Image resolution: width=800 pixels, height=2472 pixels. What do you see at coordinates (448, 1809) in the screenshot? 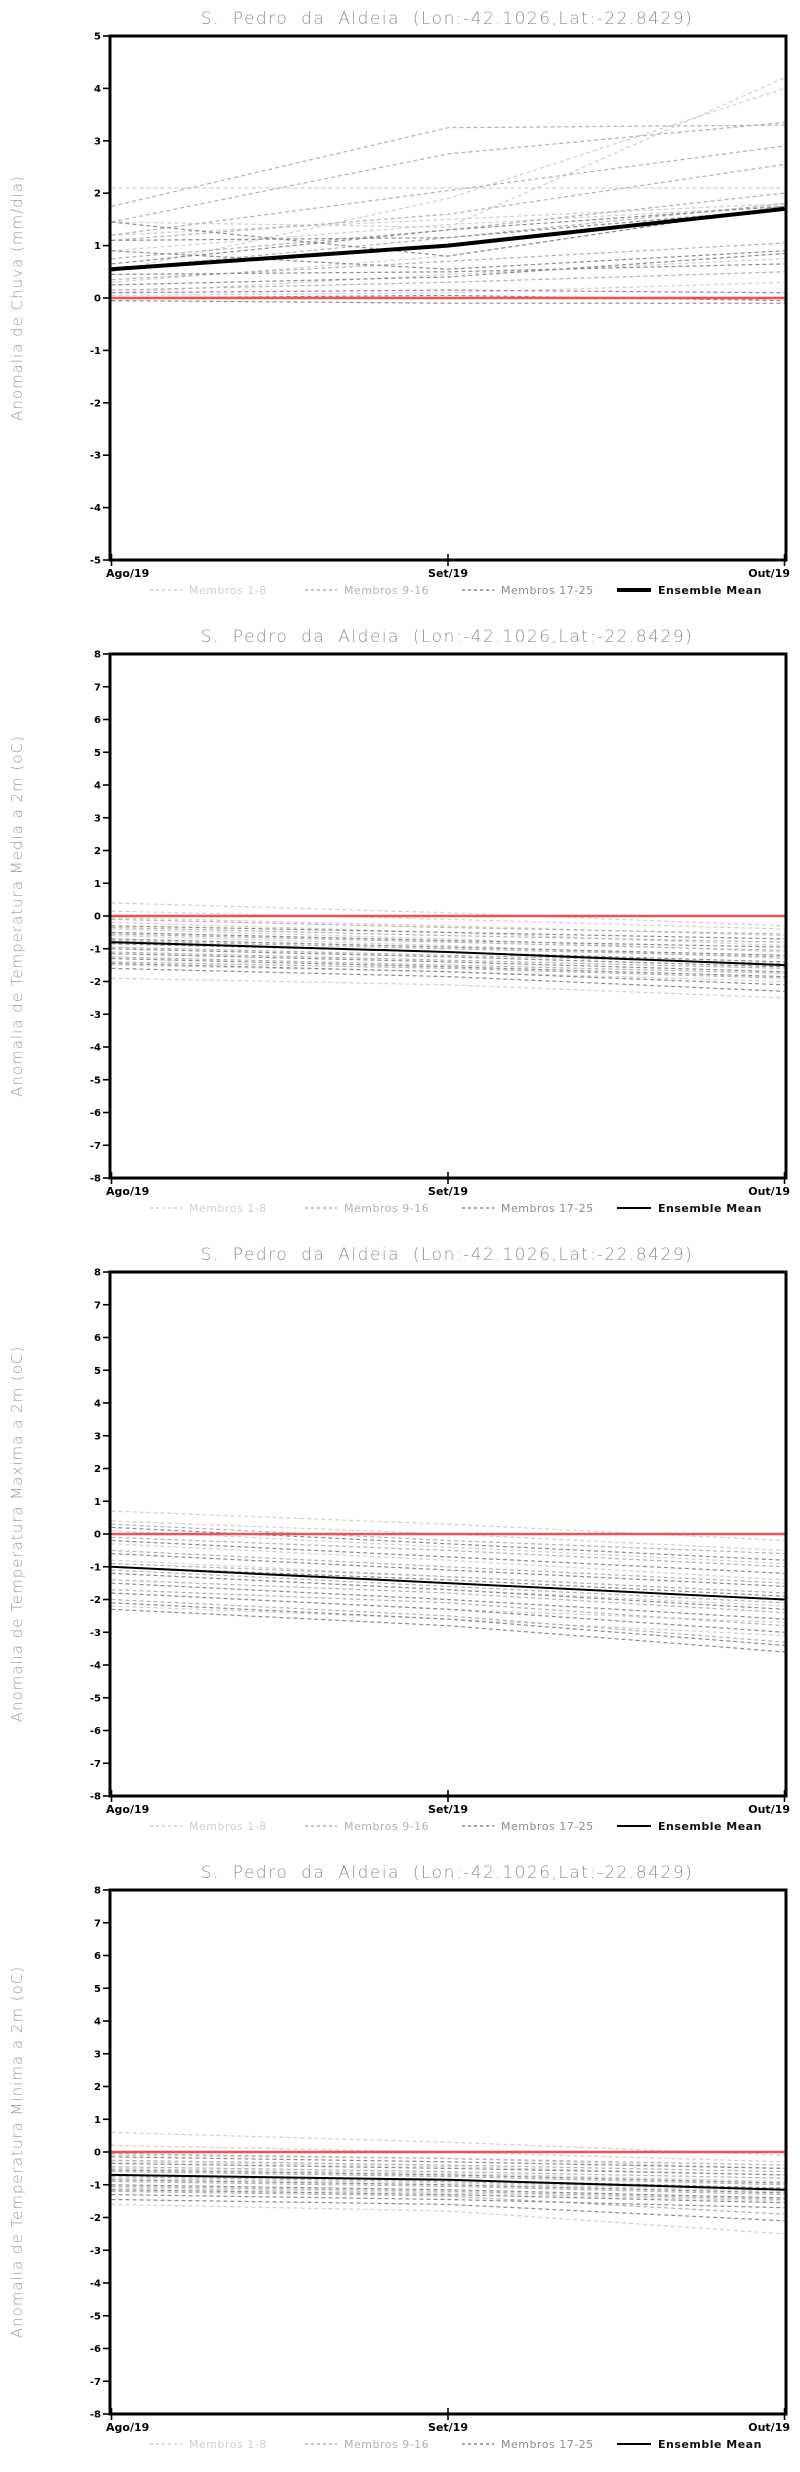
I see `x-tick-label: Set/19` at bounding box center [448, 1809].